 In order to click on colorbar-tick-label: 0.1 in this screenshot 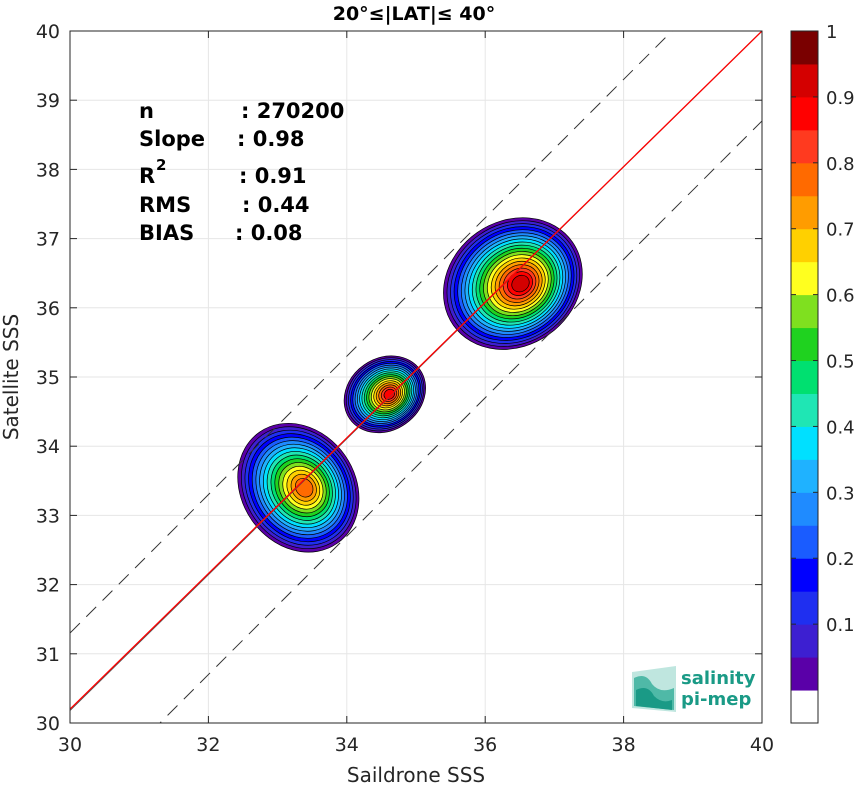, I will do `click(840, 625)`.